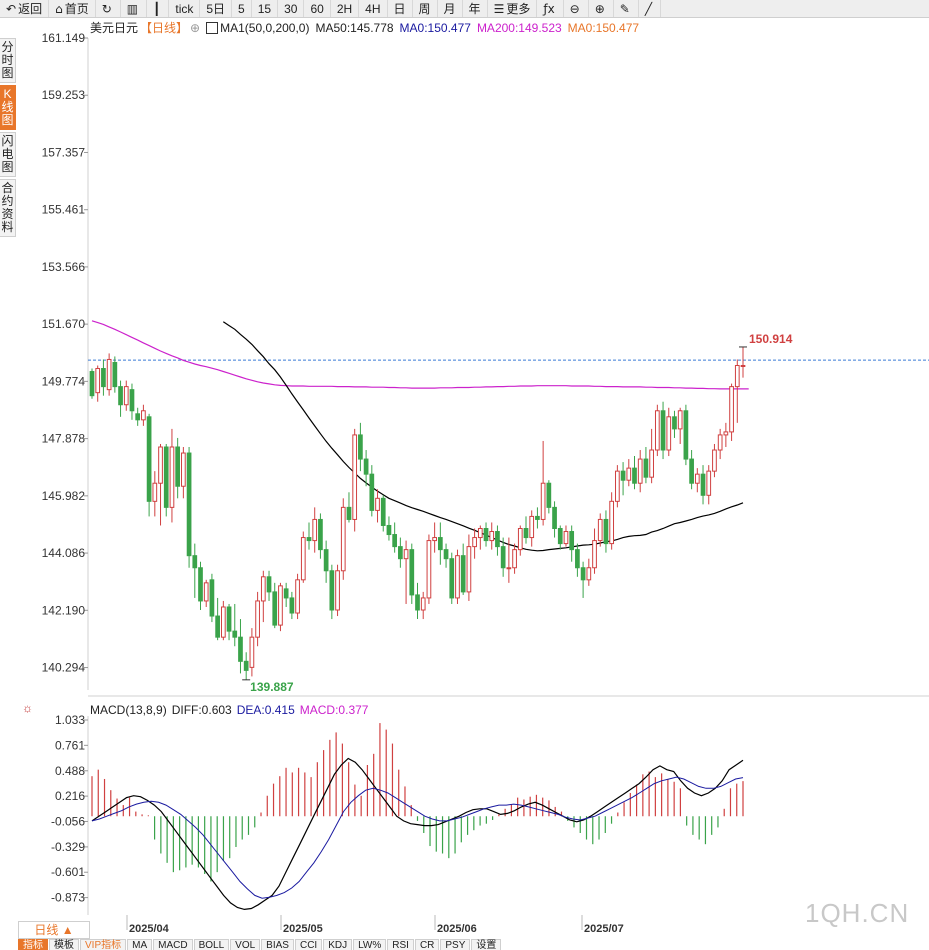 Image resolution: width=929 pixels, height=950 pixels. I want to click on toolbar-p60-button: 60, so click(317, 8).